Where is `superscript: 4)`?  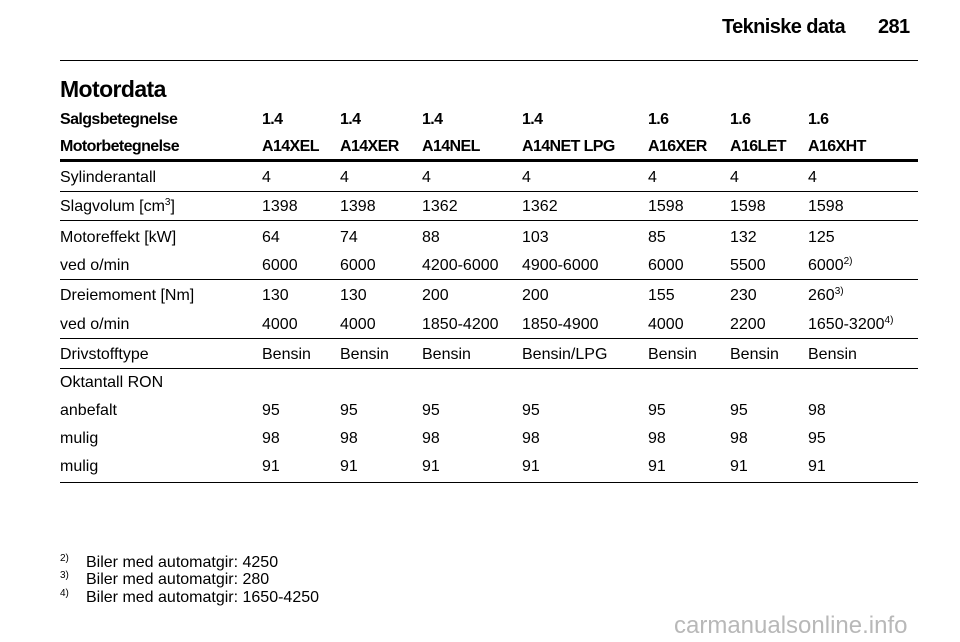 superscript: 4) is located at coordinates (889, 320).